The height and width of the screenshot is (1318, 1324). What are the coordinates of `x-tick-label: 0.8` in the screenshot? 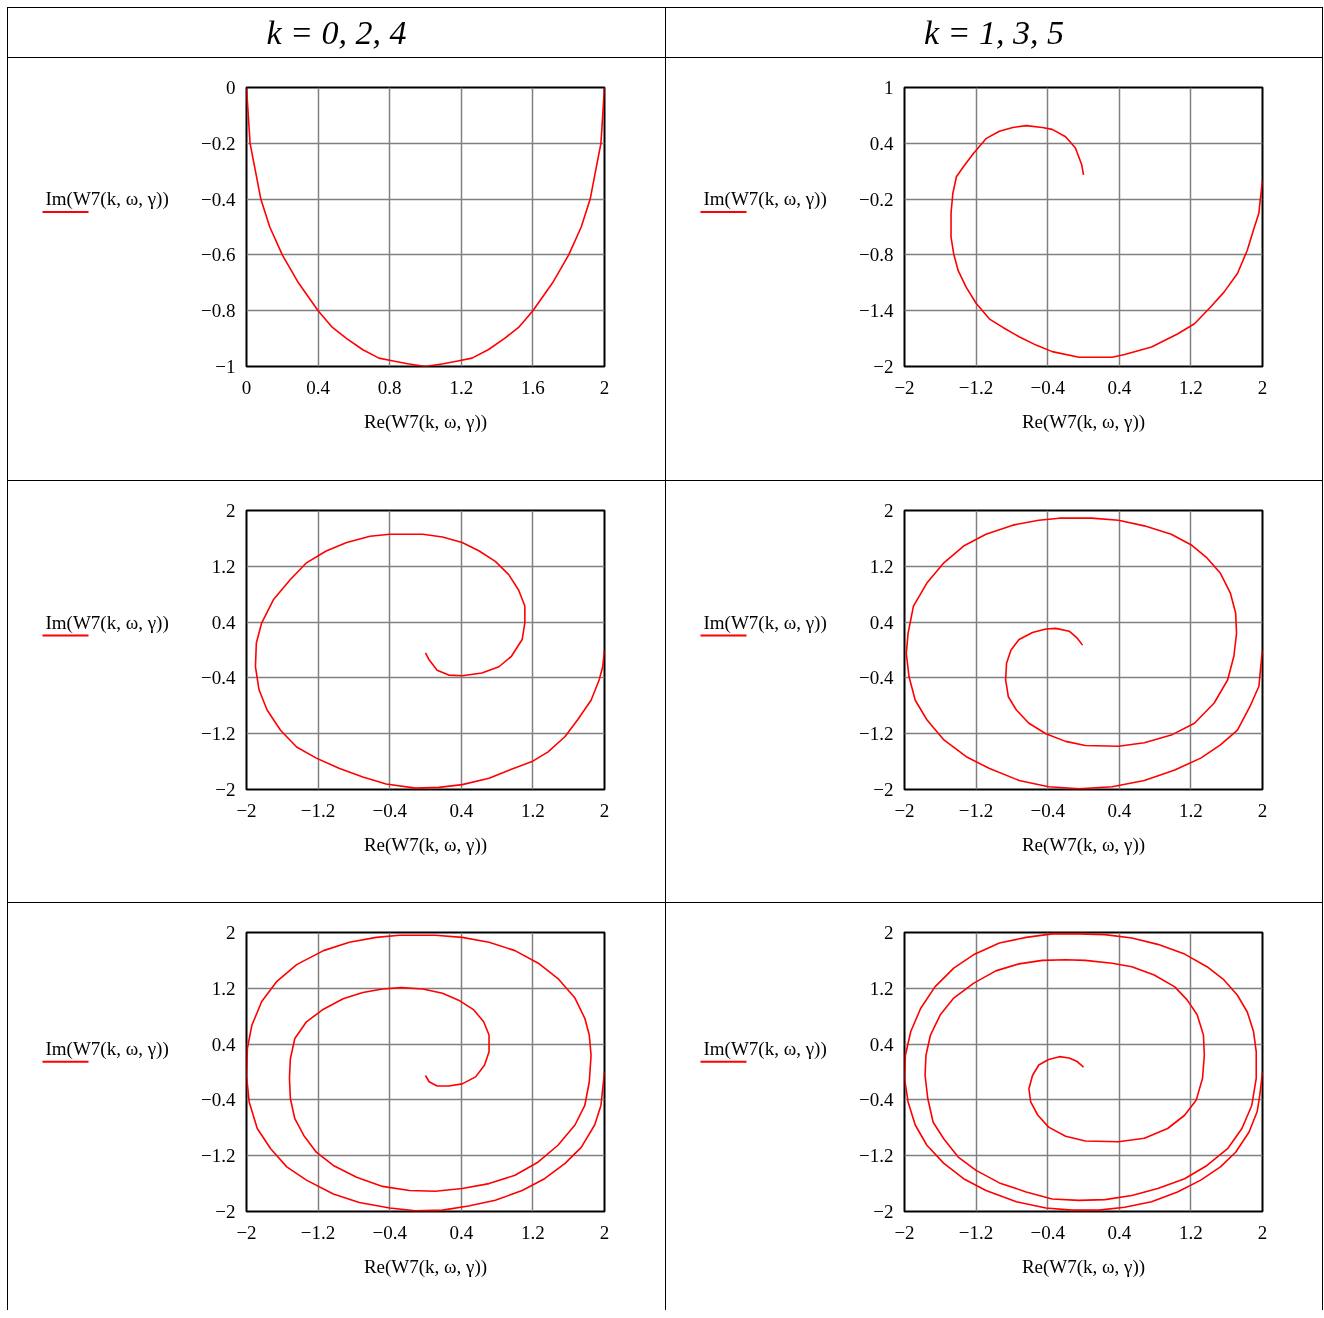 It's located at (389, 387).